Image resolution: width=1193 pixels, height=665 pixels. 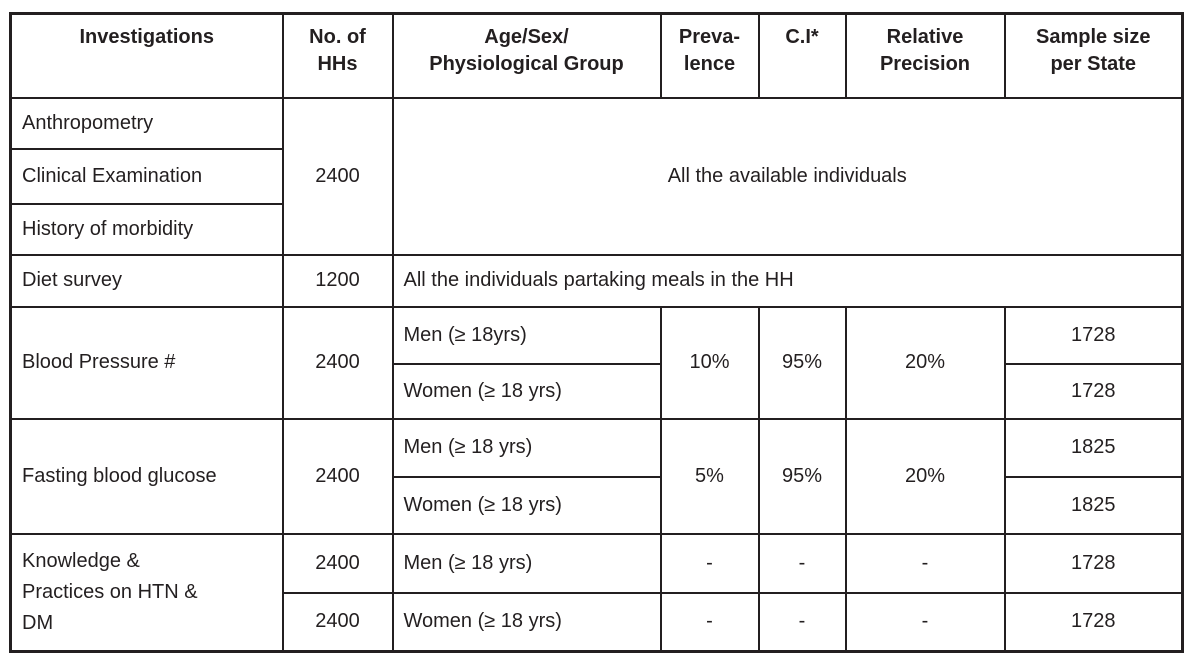 What do you see at coordinates (1093, 391) in the screenshot?
I see `cell-sample-size-blood-pressure-women: 1728` at bounding box center [1093, 391].